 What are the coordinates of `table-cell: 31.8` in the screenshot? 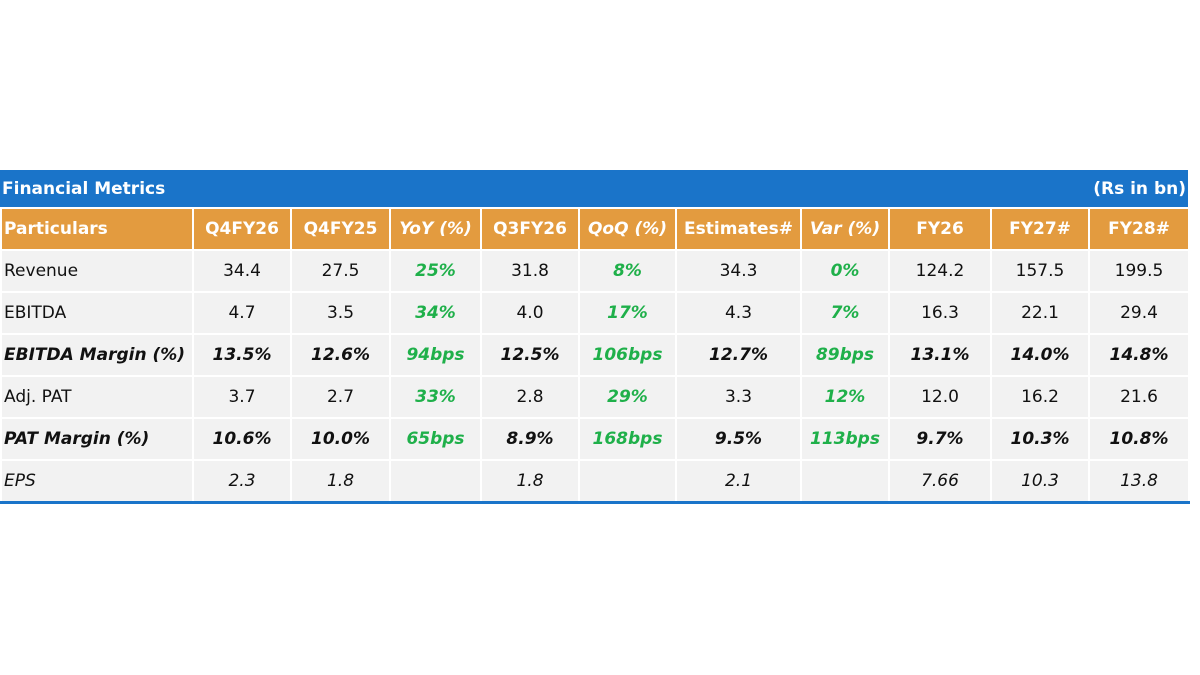 It's located at (530, 271).